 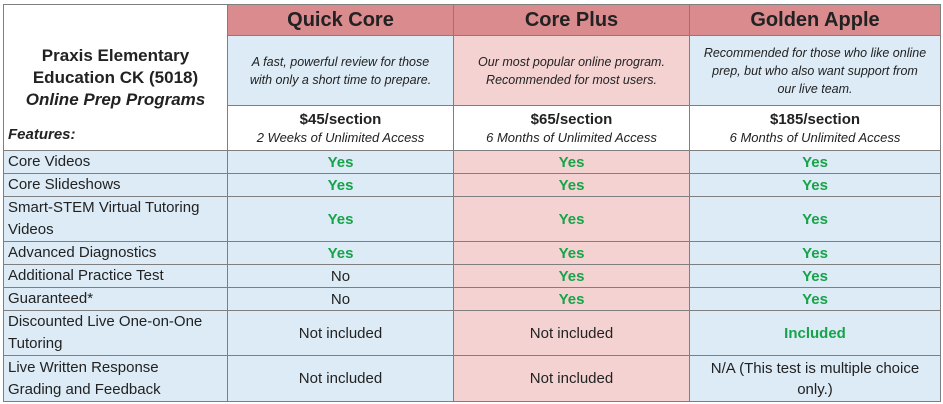 I want to click on feature-value-line: only.), so click(x=815, y=389).